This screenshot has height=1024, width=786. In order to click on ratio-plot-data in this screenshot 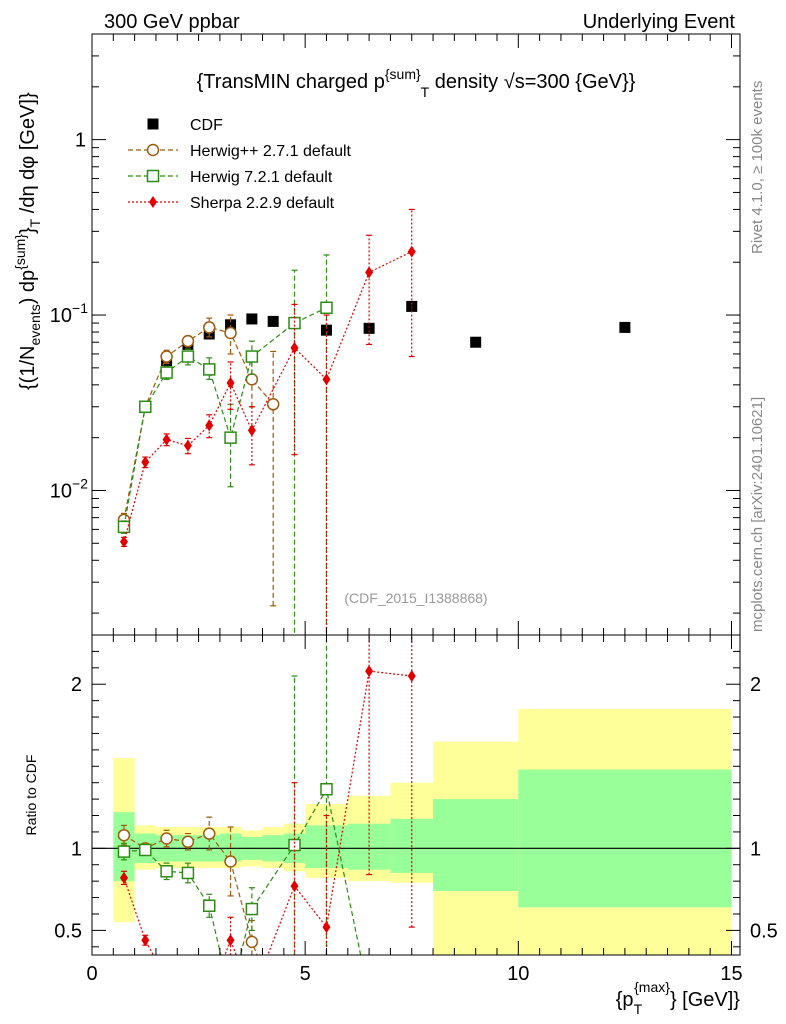, I will do `click(266, 818)`.